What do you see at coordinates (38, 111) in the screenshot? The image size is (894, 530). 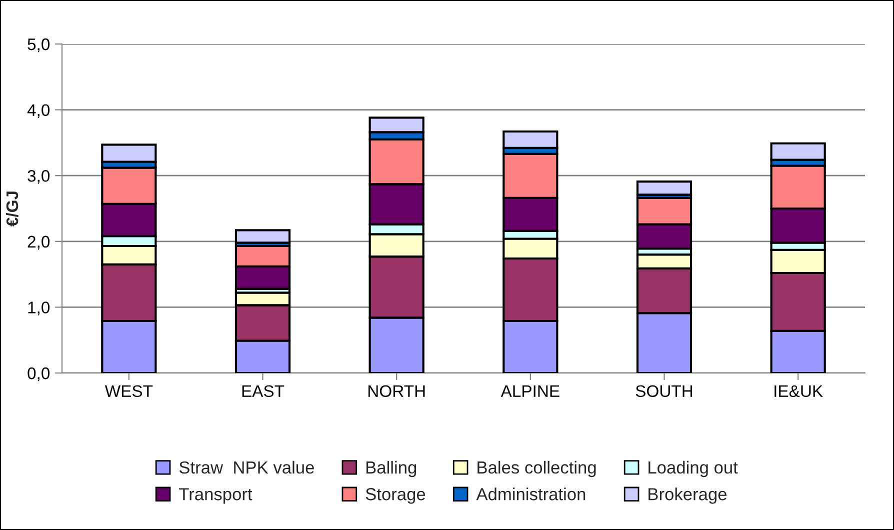 I see `y-tick-label: 4,0` at bounding box center [38, 111].